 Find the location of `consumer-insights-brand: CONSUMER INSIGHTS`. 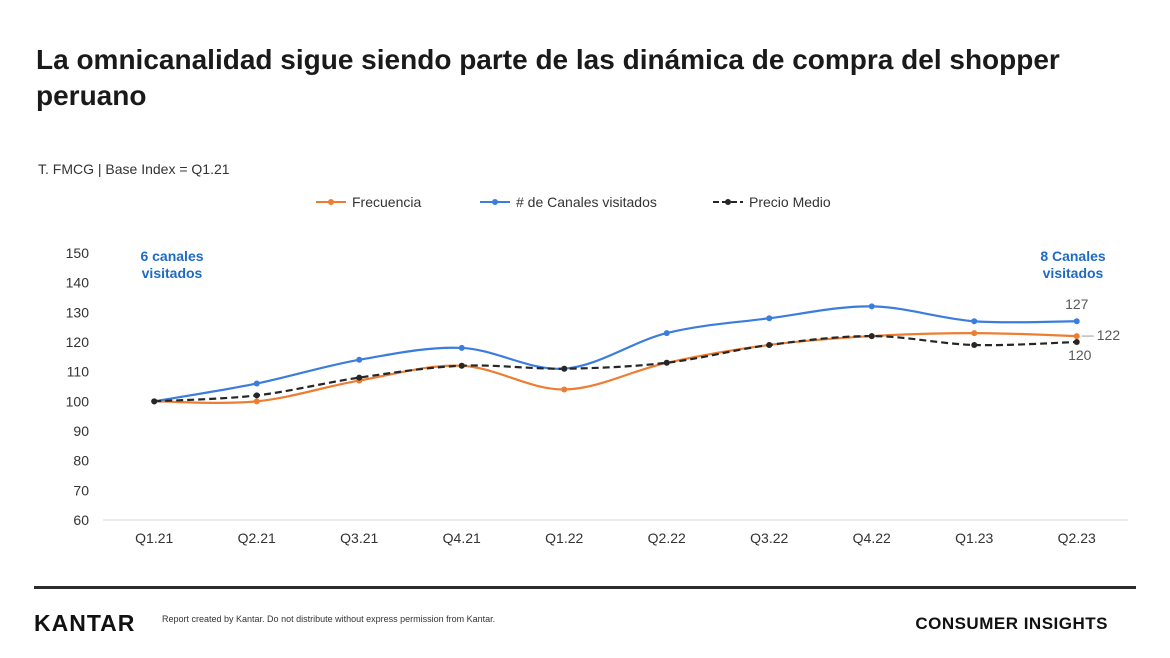

consumer-insights-brand: CONSUMER INSIGHTS is located at coordinates (1011, 623).